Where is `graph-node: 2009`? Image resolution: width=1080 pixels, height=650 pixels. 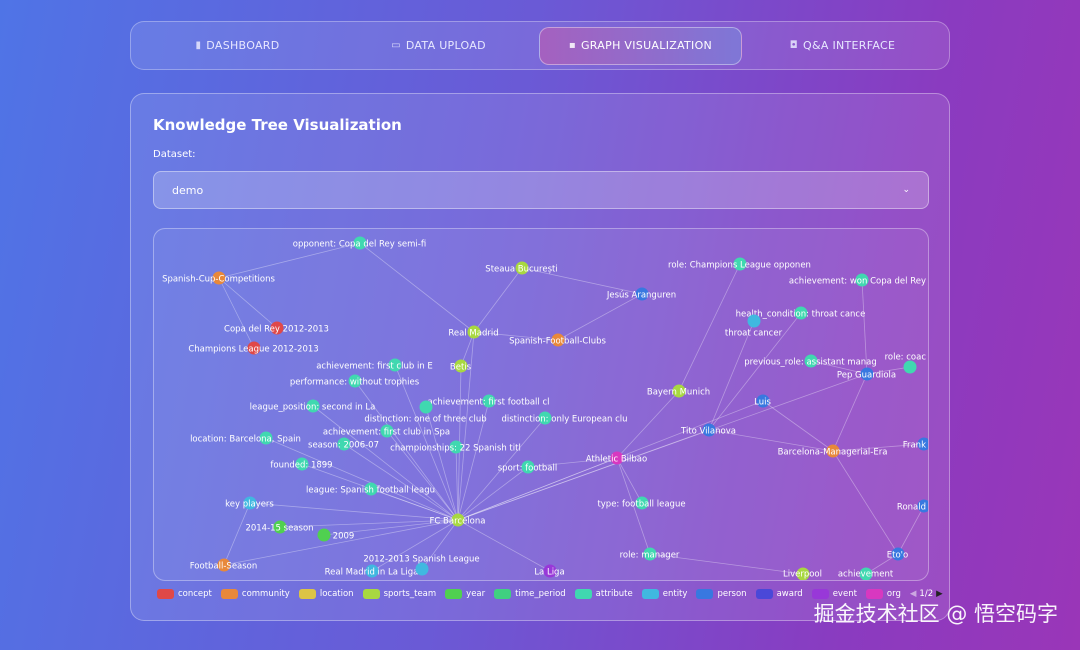
graph-node: 2009 is located at coordinates (336, 535).